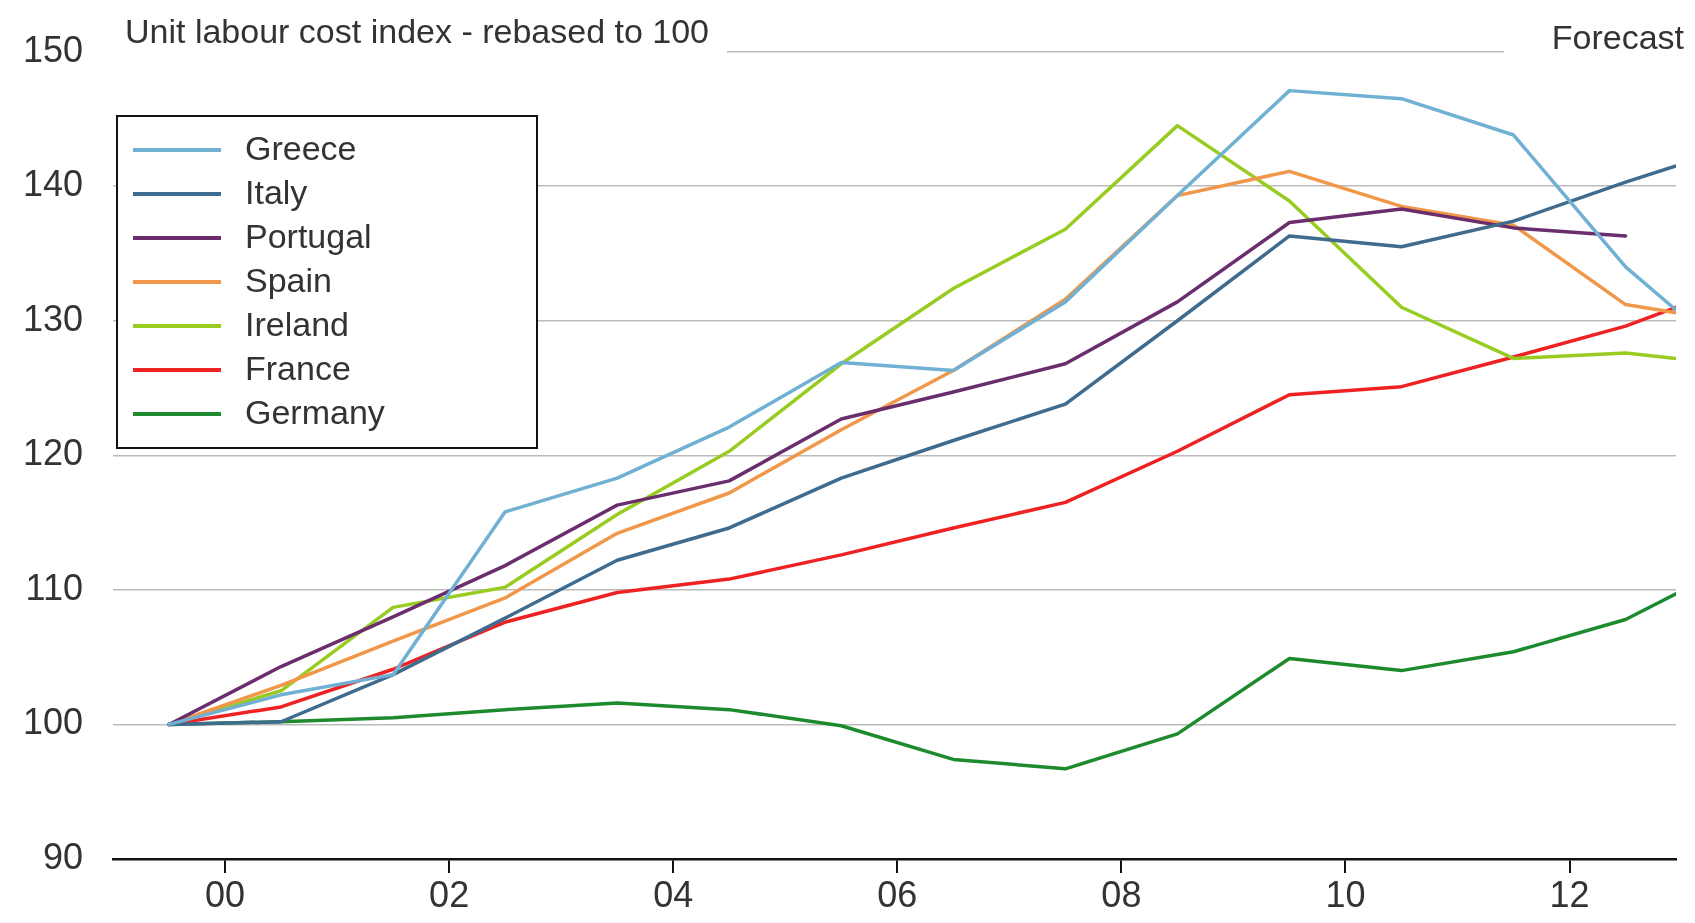 The image size is (1695, 923). Describe the element at coordinates (449, 894) in the screenshot. I see `x-tick-label: 02` at that location.